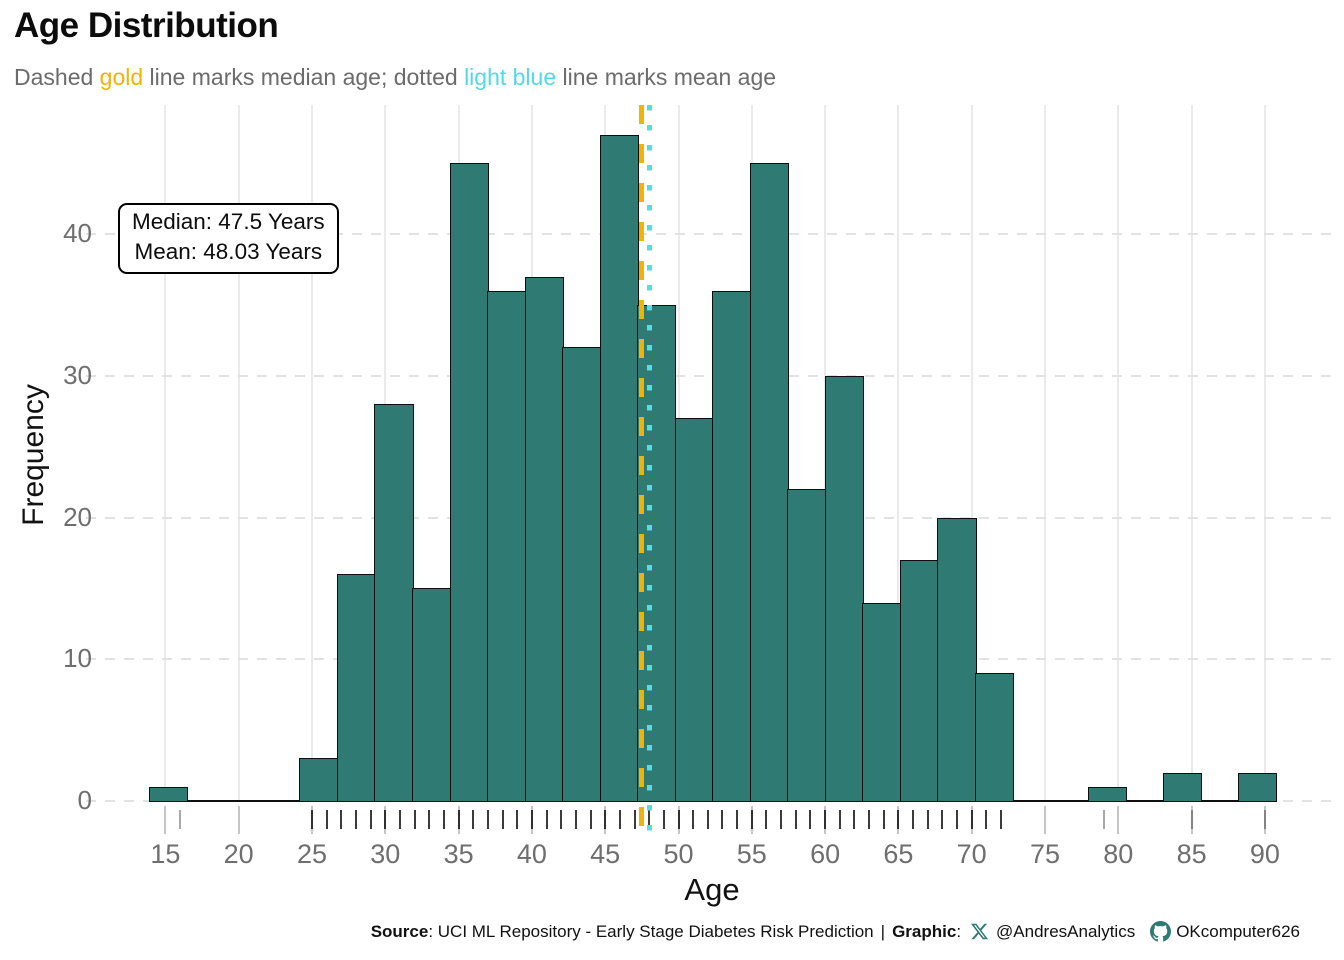  I want to click on twitter-handle: @AndresAnalytics, so click(1066, 931).